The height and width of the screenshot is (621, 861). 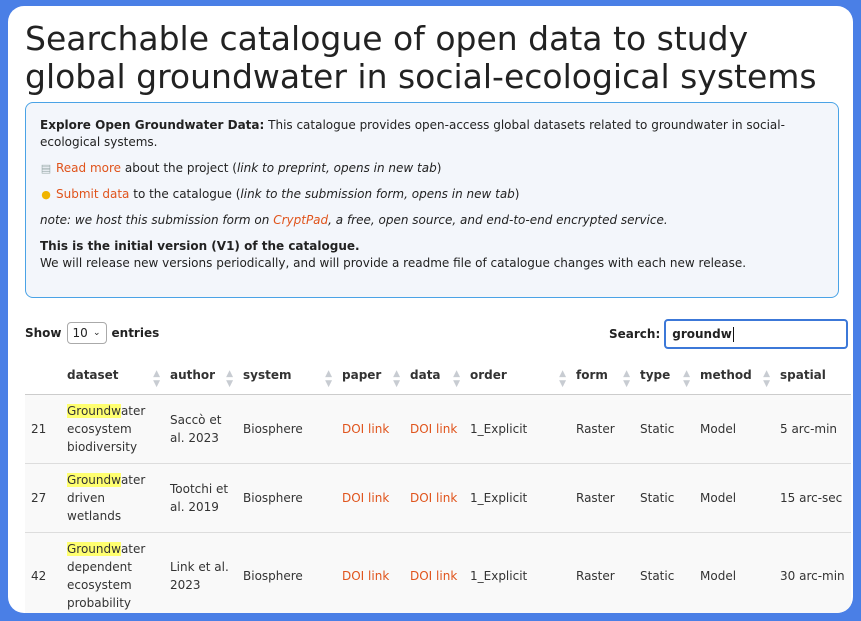 I want to click on cell-id: 42, so click(x=43, y=572).